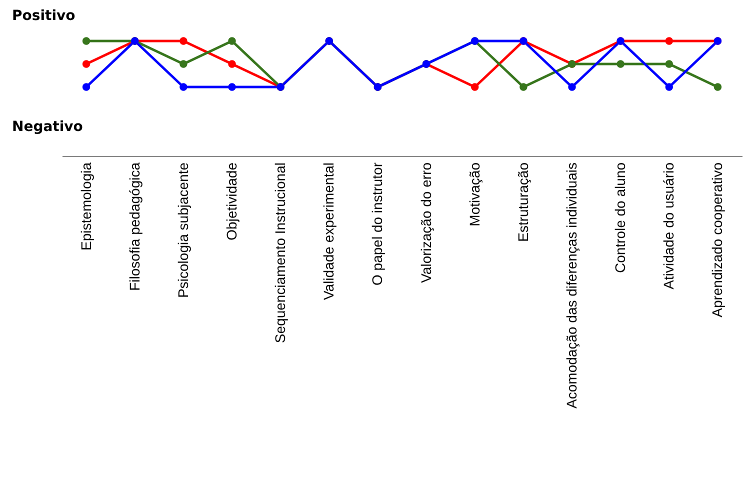 This screenshot has width=750, height=495. I want to click on x-tick-label: Aprendizado cooperativo, so click(717, 240).